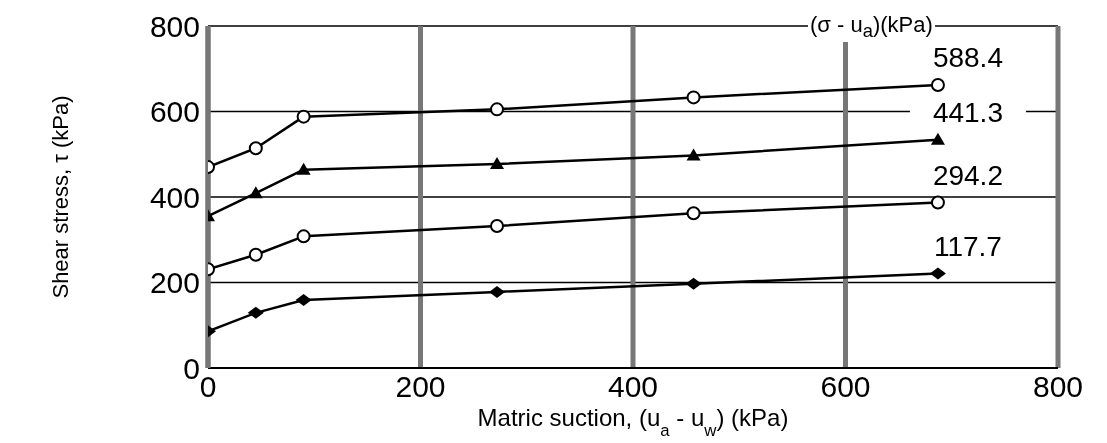 This screenshot has height=443, width=1107. Describe the element at coordinates (174, 26) in the screenshot. I see `y-tick-label: 800` at that location.